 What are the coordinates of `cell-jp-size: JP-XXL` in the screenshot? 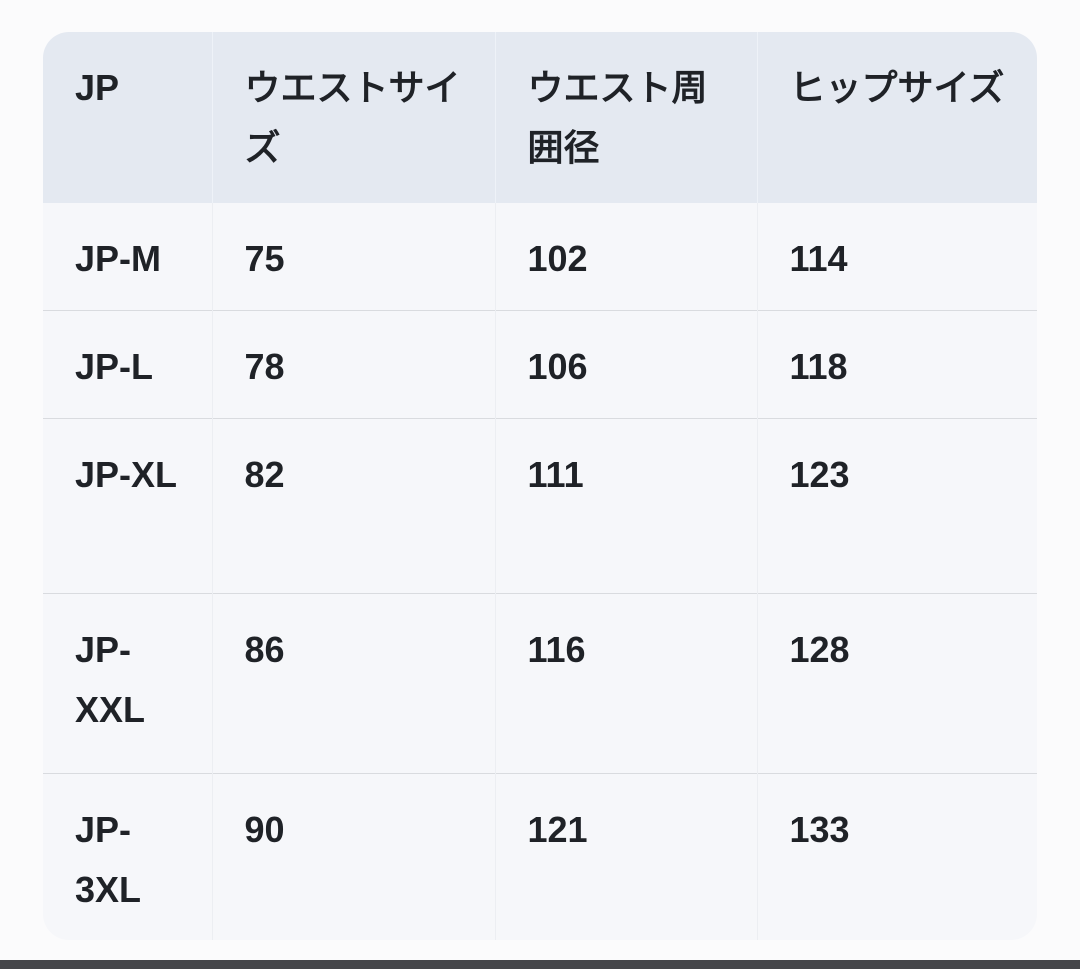 It's located at (127, 682).